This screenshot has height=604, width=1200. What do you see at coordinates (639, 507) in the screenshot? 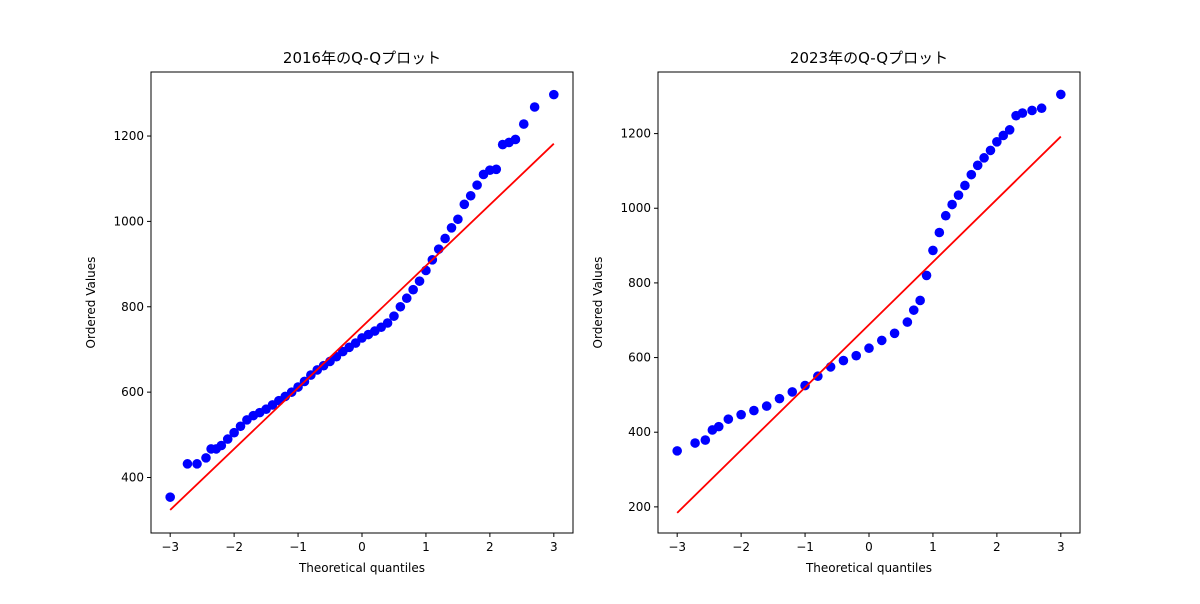
I see `y-tick-label: 200` at bounding box center [639, 507].